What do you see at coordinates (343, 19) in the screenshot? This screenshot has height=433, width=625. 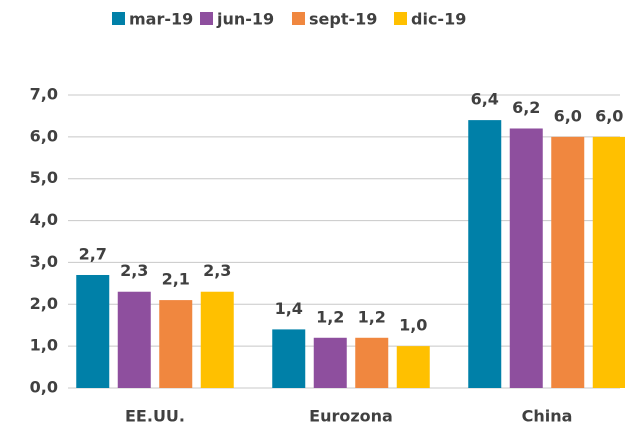 I see `legend-label: sept-19` at bounding box center [343, 19].